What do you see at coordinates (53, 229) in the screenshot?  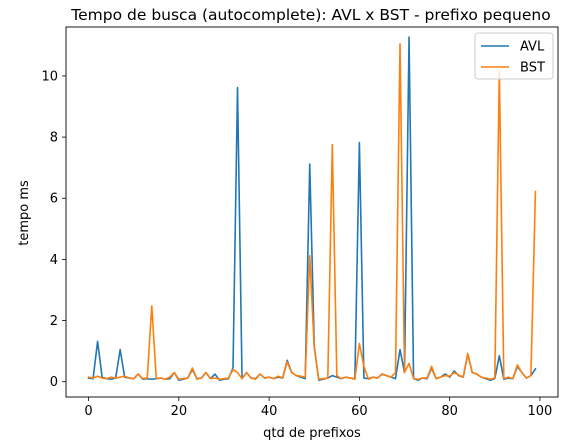 I see `y-axis-ticks: 0 2 4 6 8 10` at bounding box center [53, 229].